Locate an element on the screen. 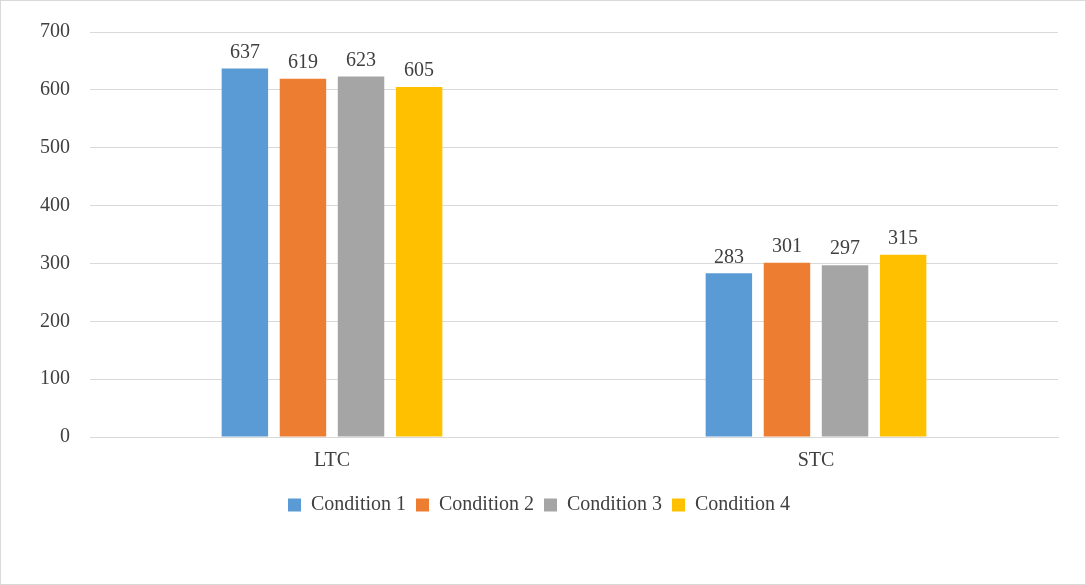  data-label: 605 is located at coordinates (419, 69).